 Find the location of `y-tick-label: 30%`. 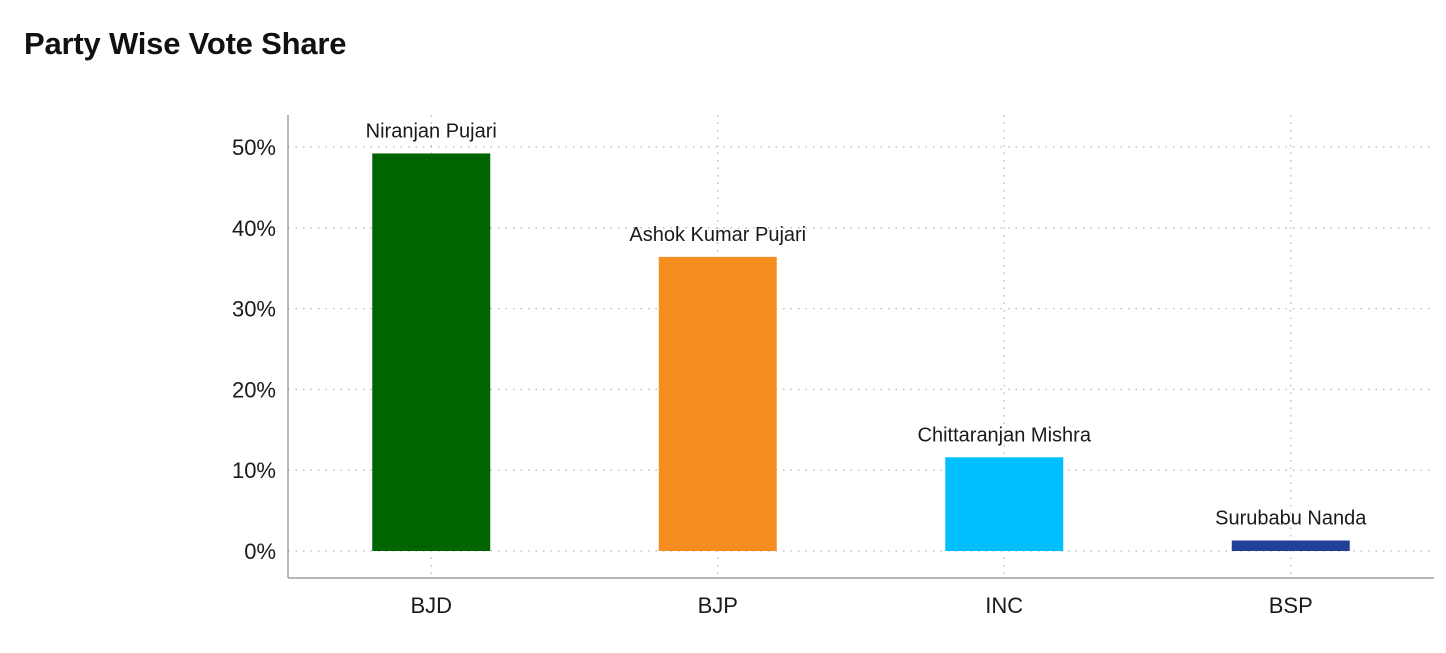

y-tick-label: 30% is located at coordinates (254, 309).